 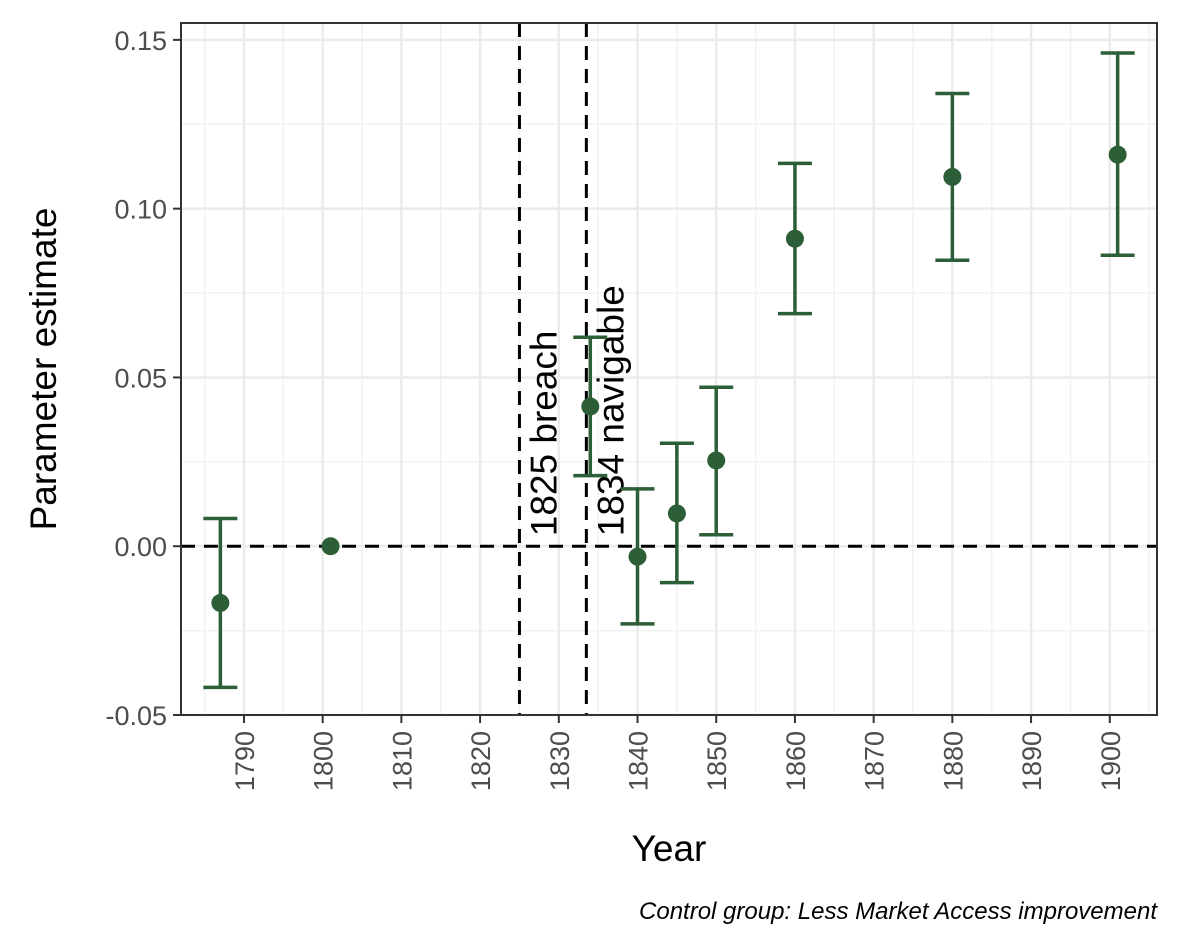 I want to click on y-axis: -0.05 0.00 0.05 0.10 0.15, so click(x=143, y=378).